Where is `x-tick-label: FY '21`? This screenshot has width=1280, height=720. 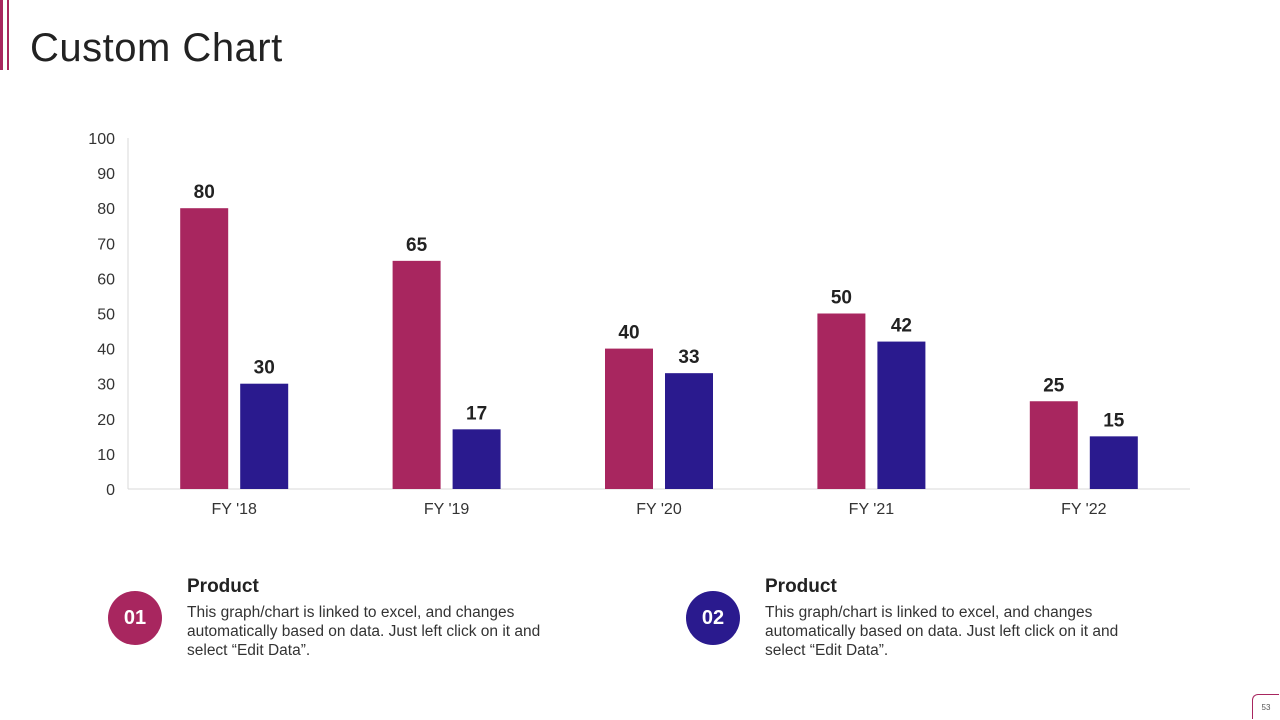 x-tick-label: FY '21 is located at coordinates (872, 509).